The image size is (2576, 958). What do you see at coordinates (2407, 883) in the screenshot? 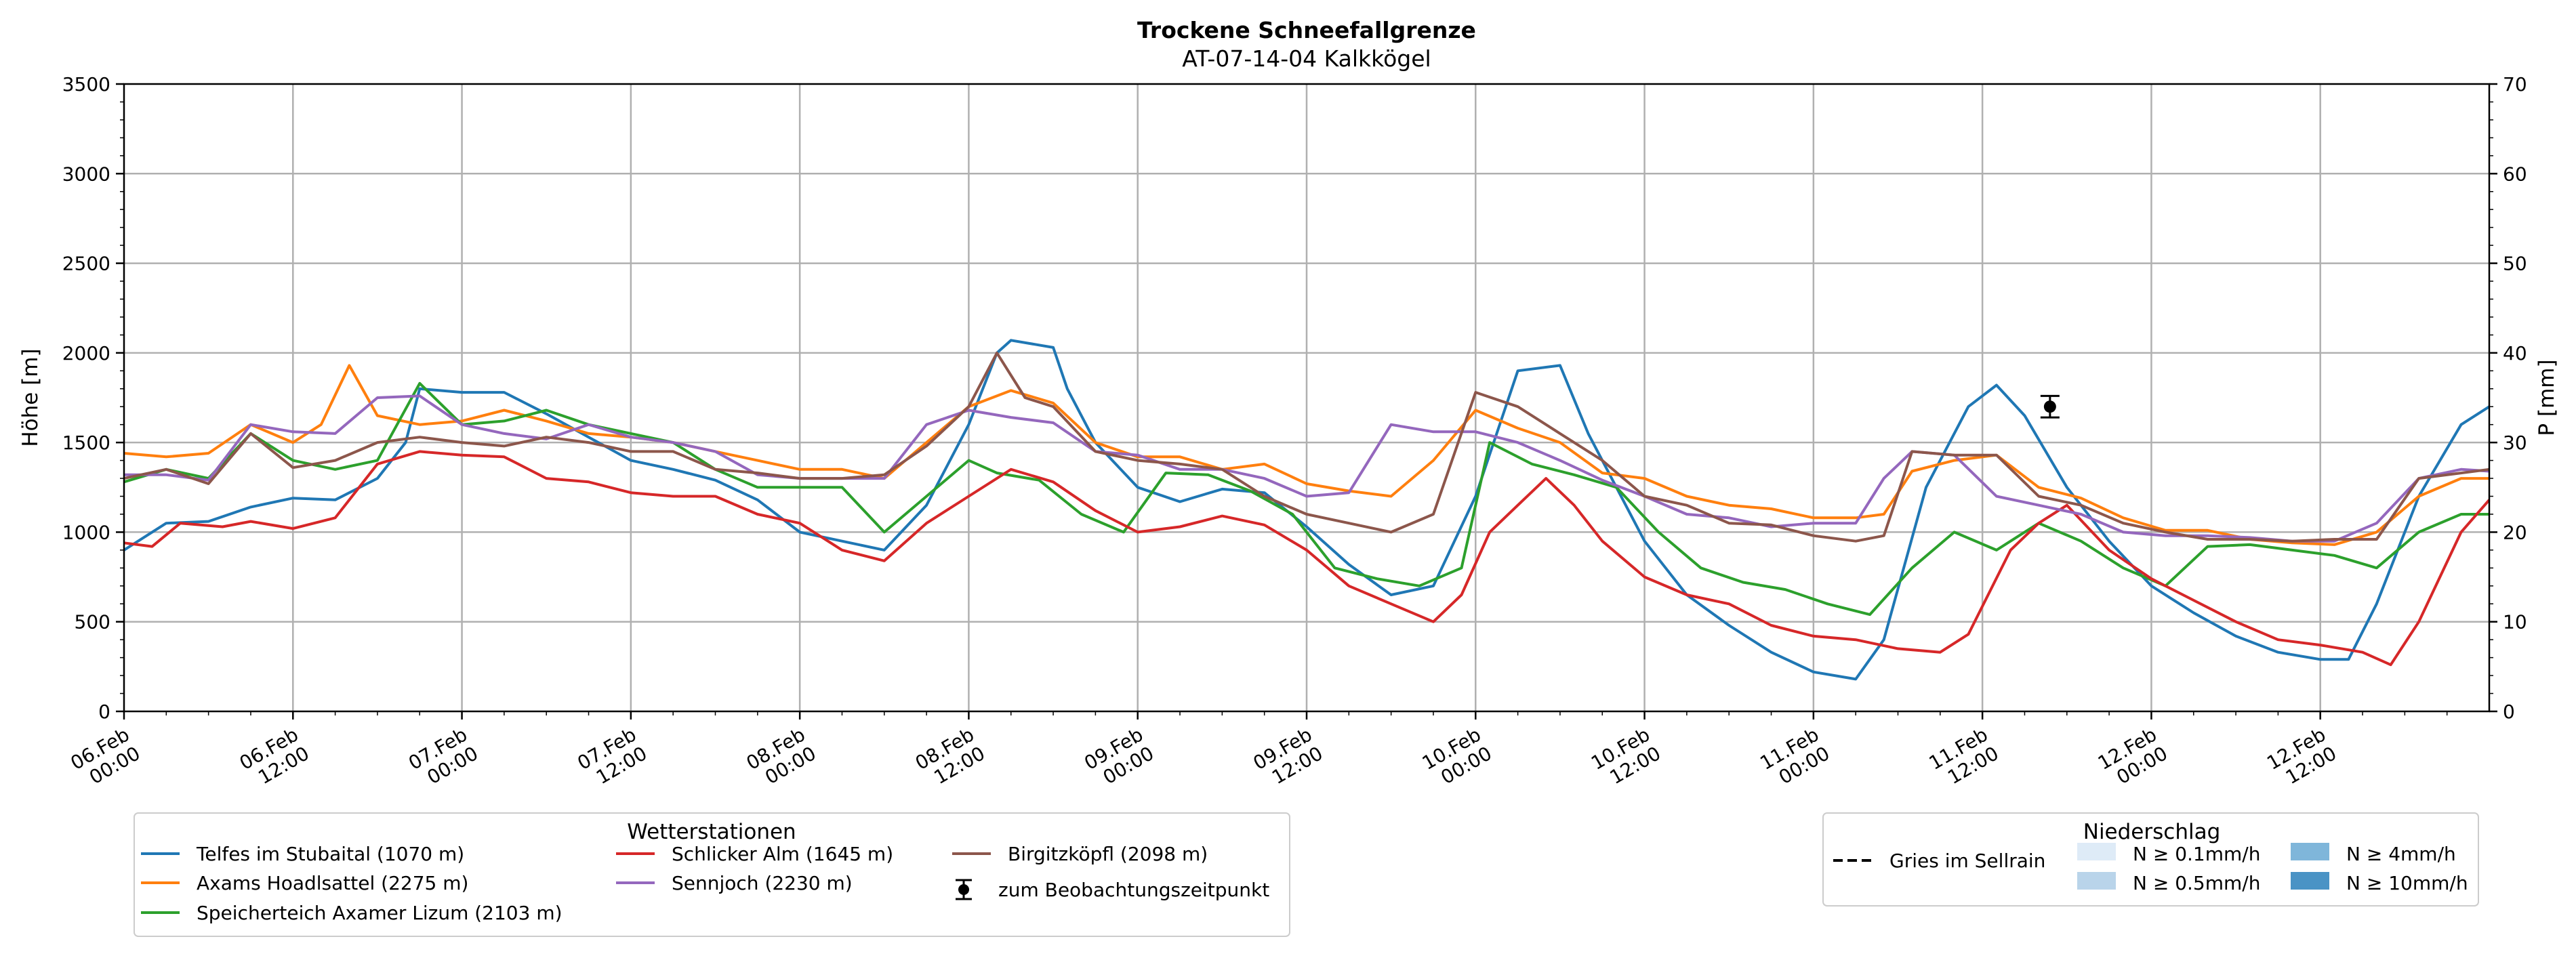
I see `precip-label-4: N ≥ 10mm/h` at bounding box center [2407, 883].